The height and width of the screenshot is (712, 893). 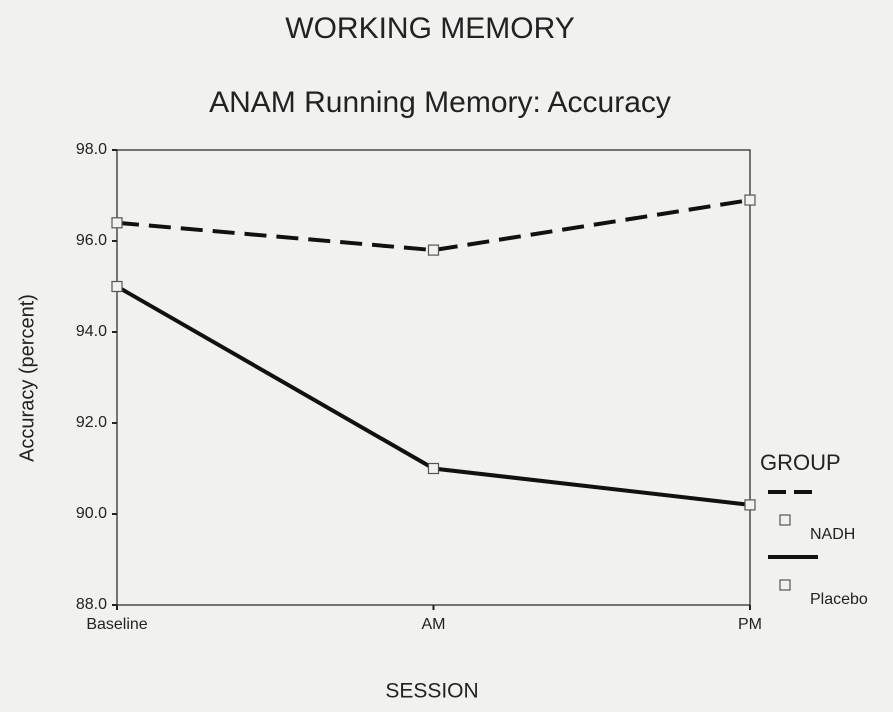 What do you see at coordinates (440, 102) in the screenshot?
I see `chart-subtitle: ANAM Running Memory: Accuracy` at bounding box center [440, 102].